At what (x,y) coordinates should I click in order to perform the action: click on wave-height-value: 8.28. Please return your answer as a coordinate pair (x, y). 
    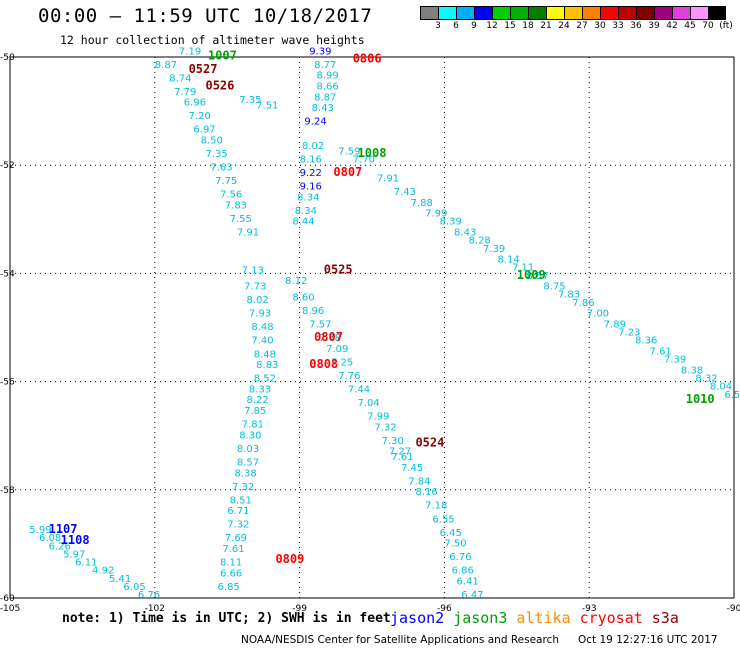
    Looking at the image, I should click on (480, 241).